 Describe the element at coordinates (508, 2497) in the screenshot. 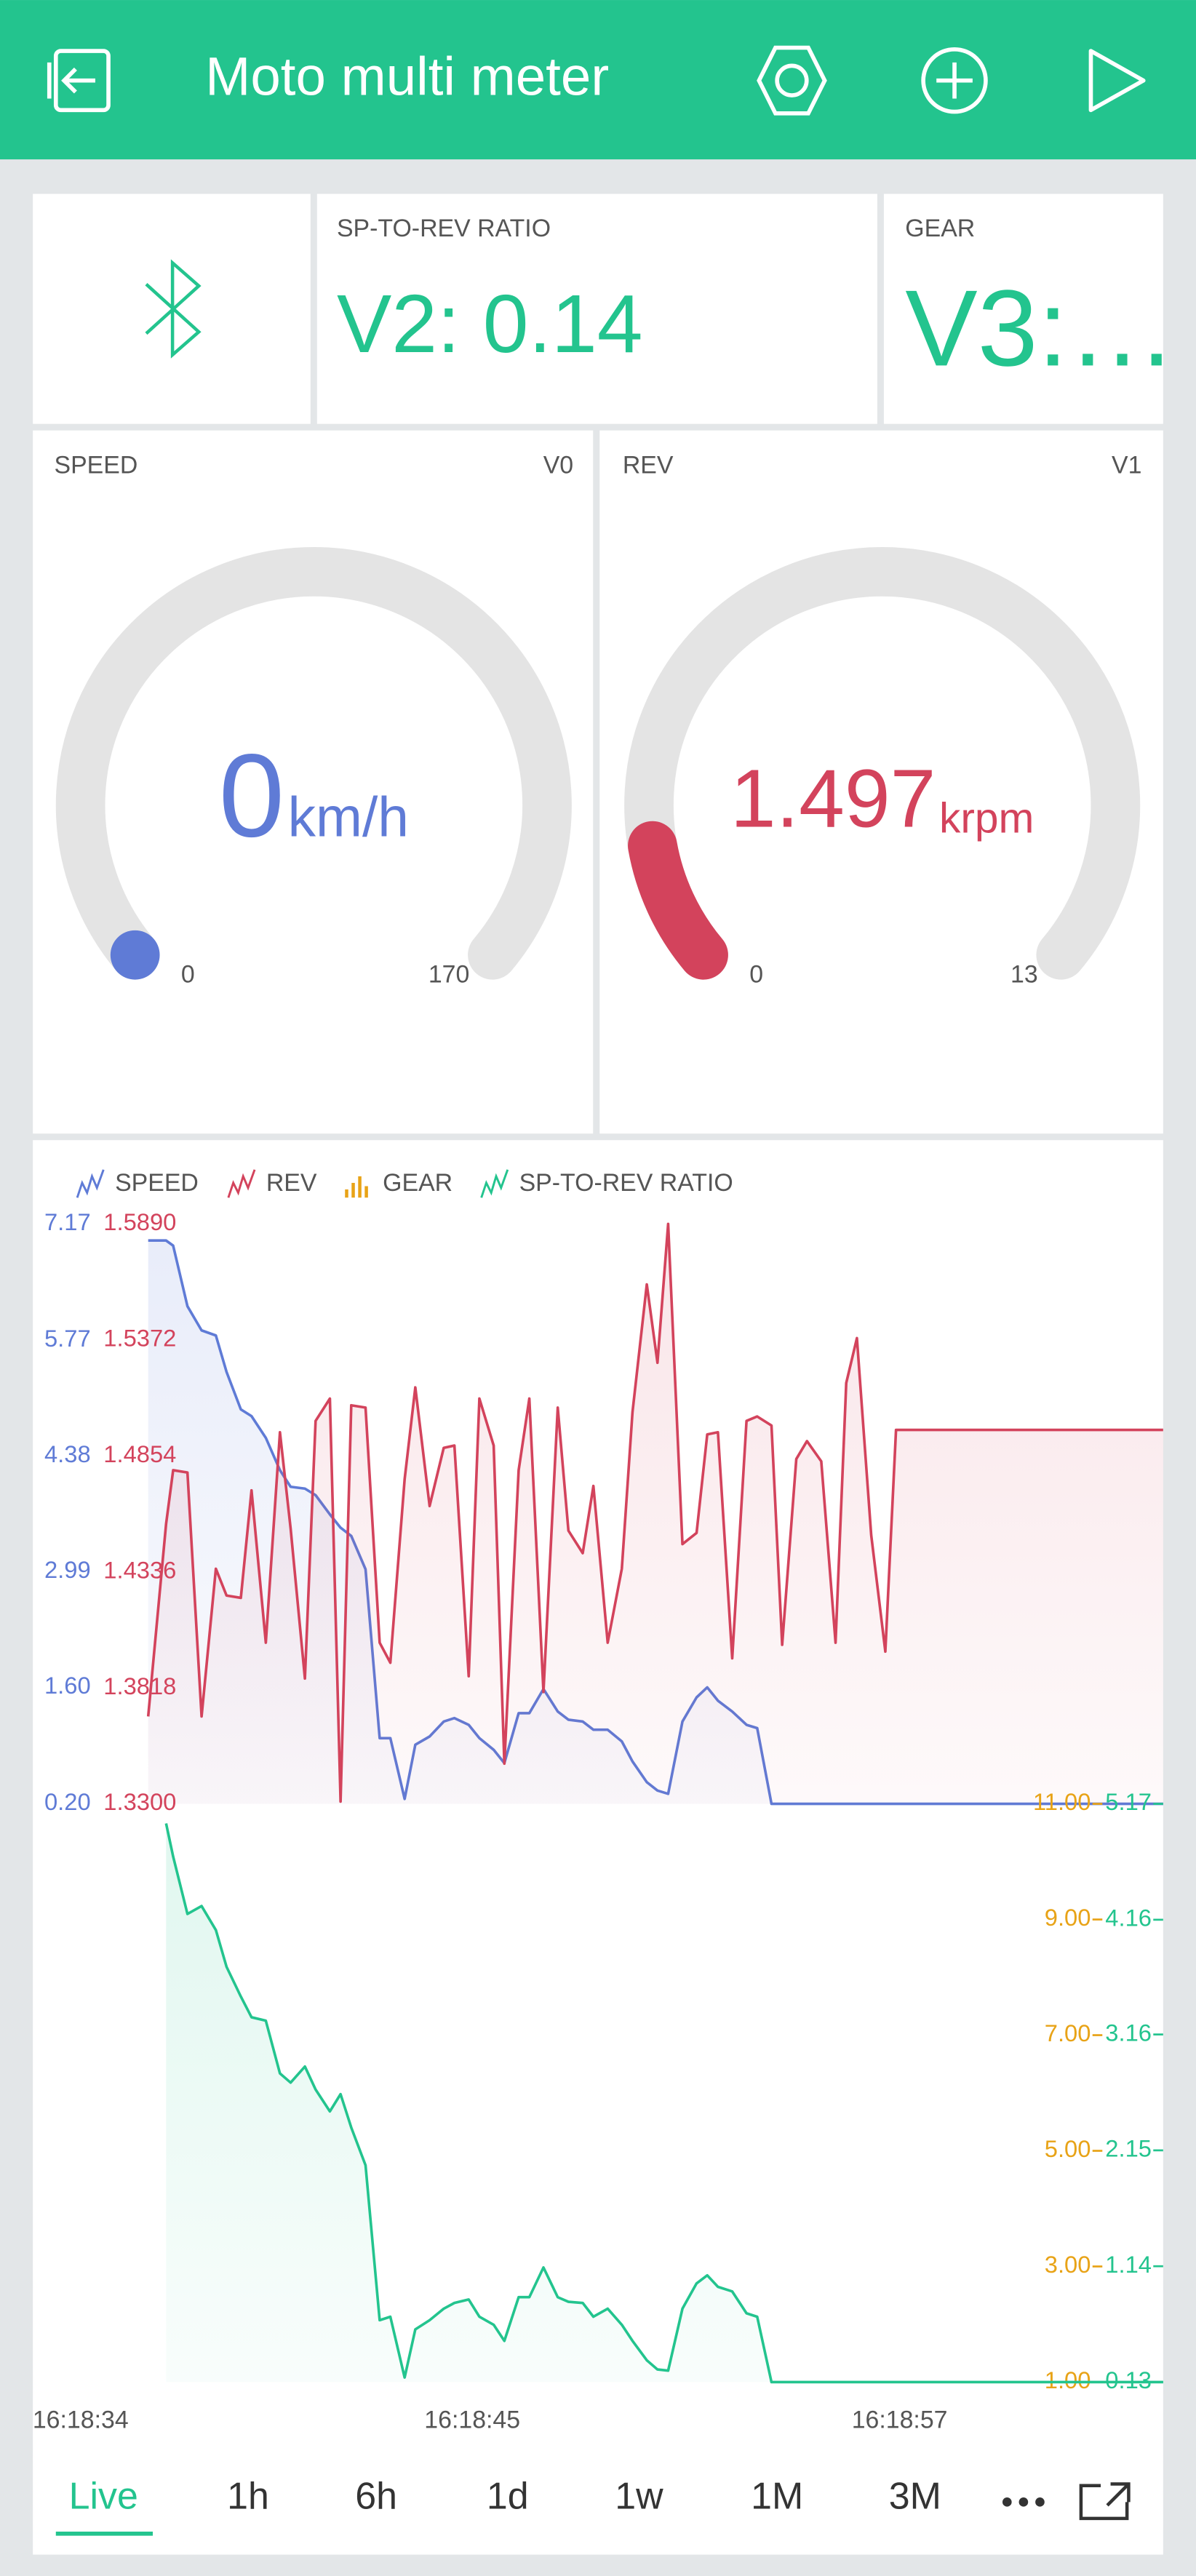

I see `time-range-tab: 1d` at that location.